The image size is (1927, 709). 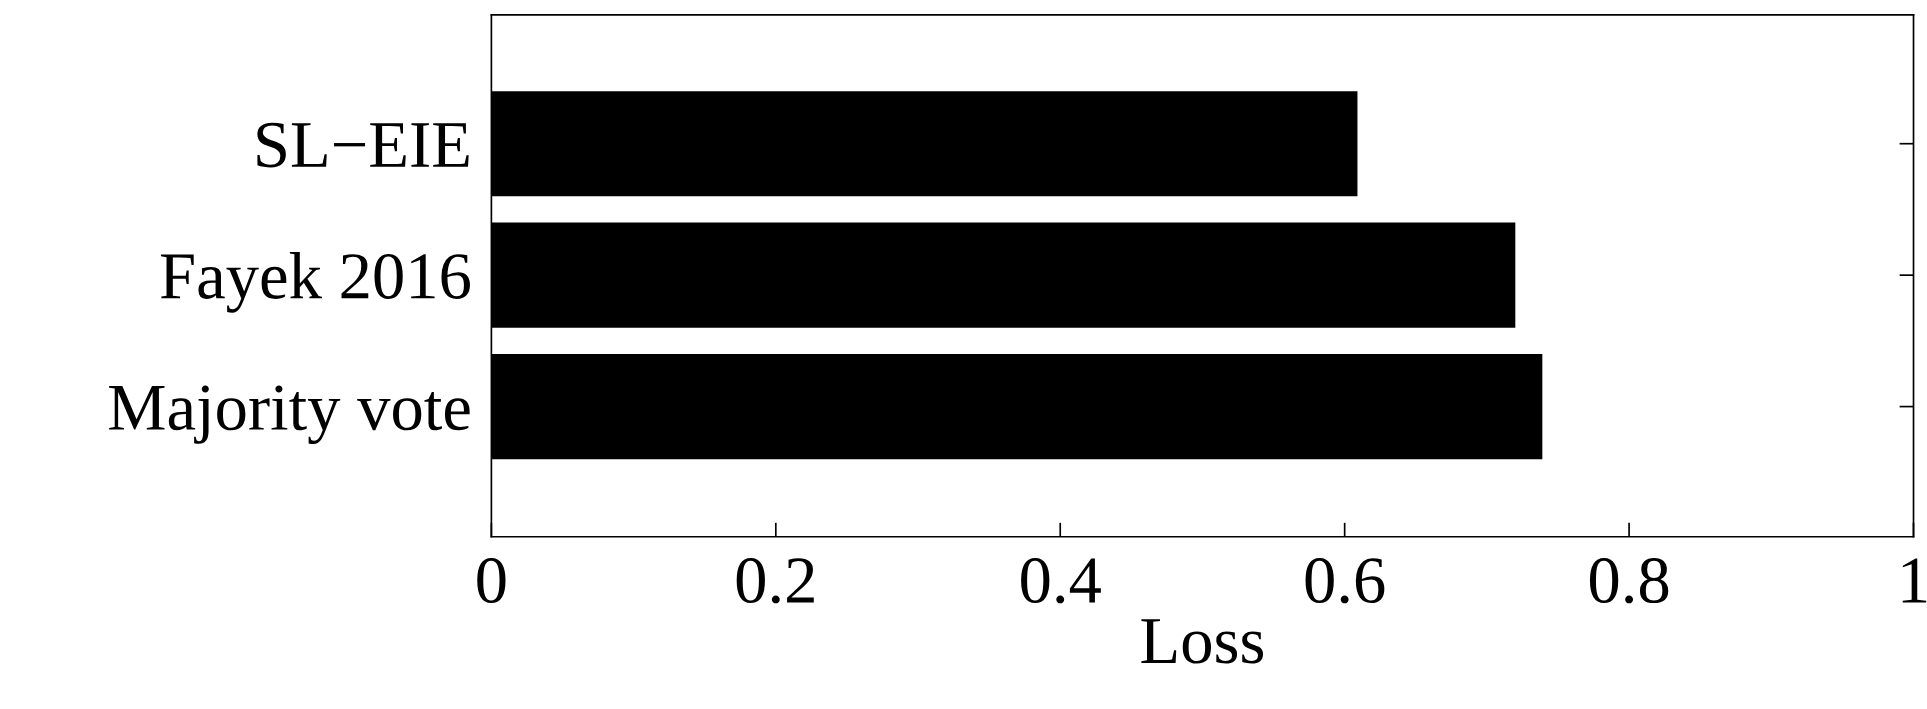 I want to click on x-tick-label: 1, so click(x=1914, y=580).